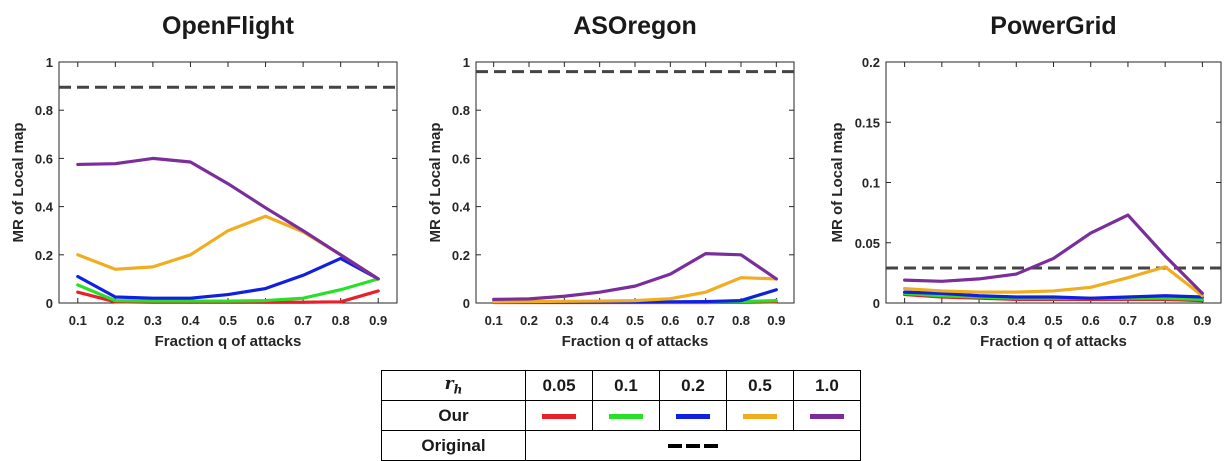  Describe the element at coordinates (453, 445) in the screenshot. I see `legend-original-label: Original` at that location.